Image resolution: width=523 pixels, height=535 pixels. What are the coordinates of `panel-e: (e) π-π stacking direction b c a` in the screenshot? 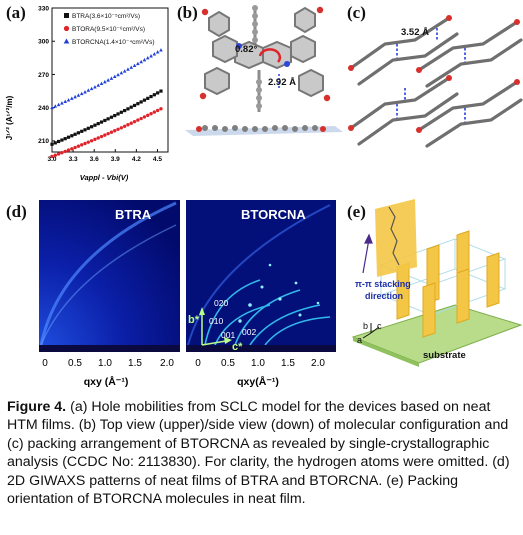 It's located at (434, 282).